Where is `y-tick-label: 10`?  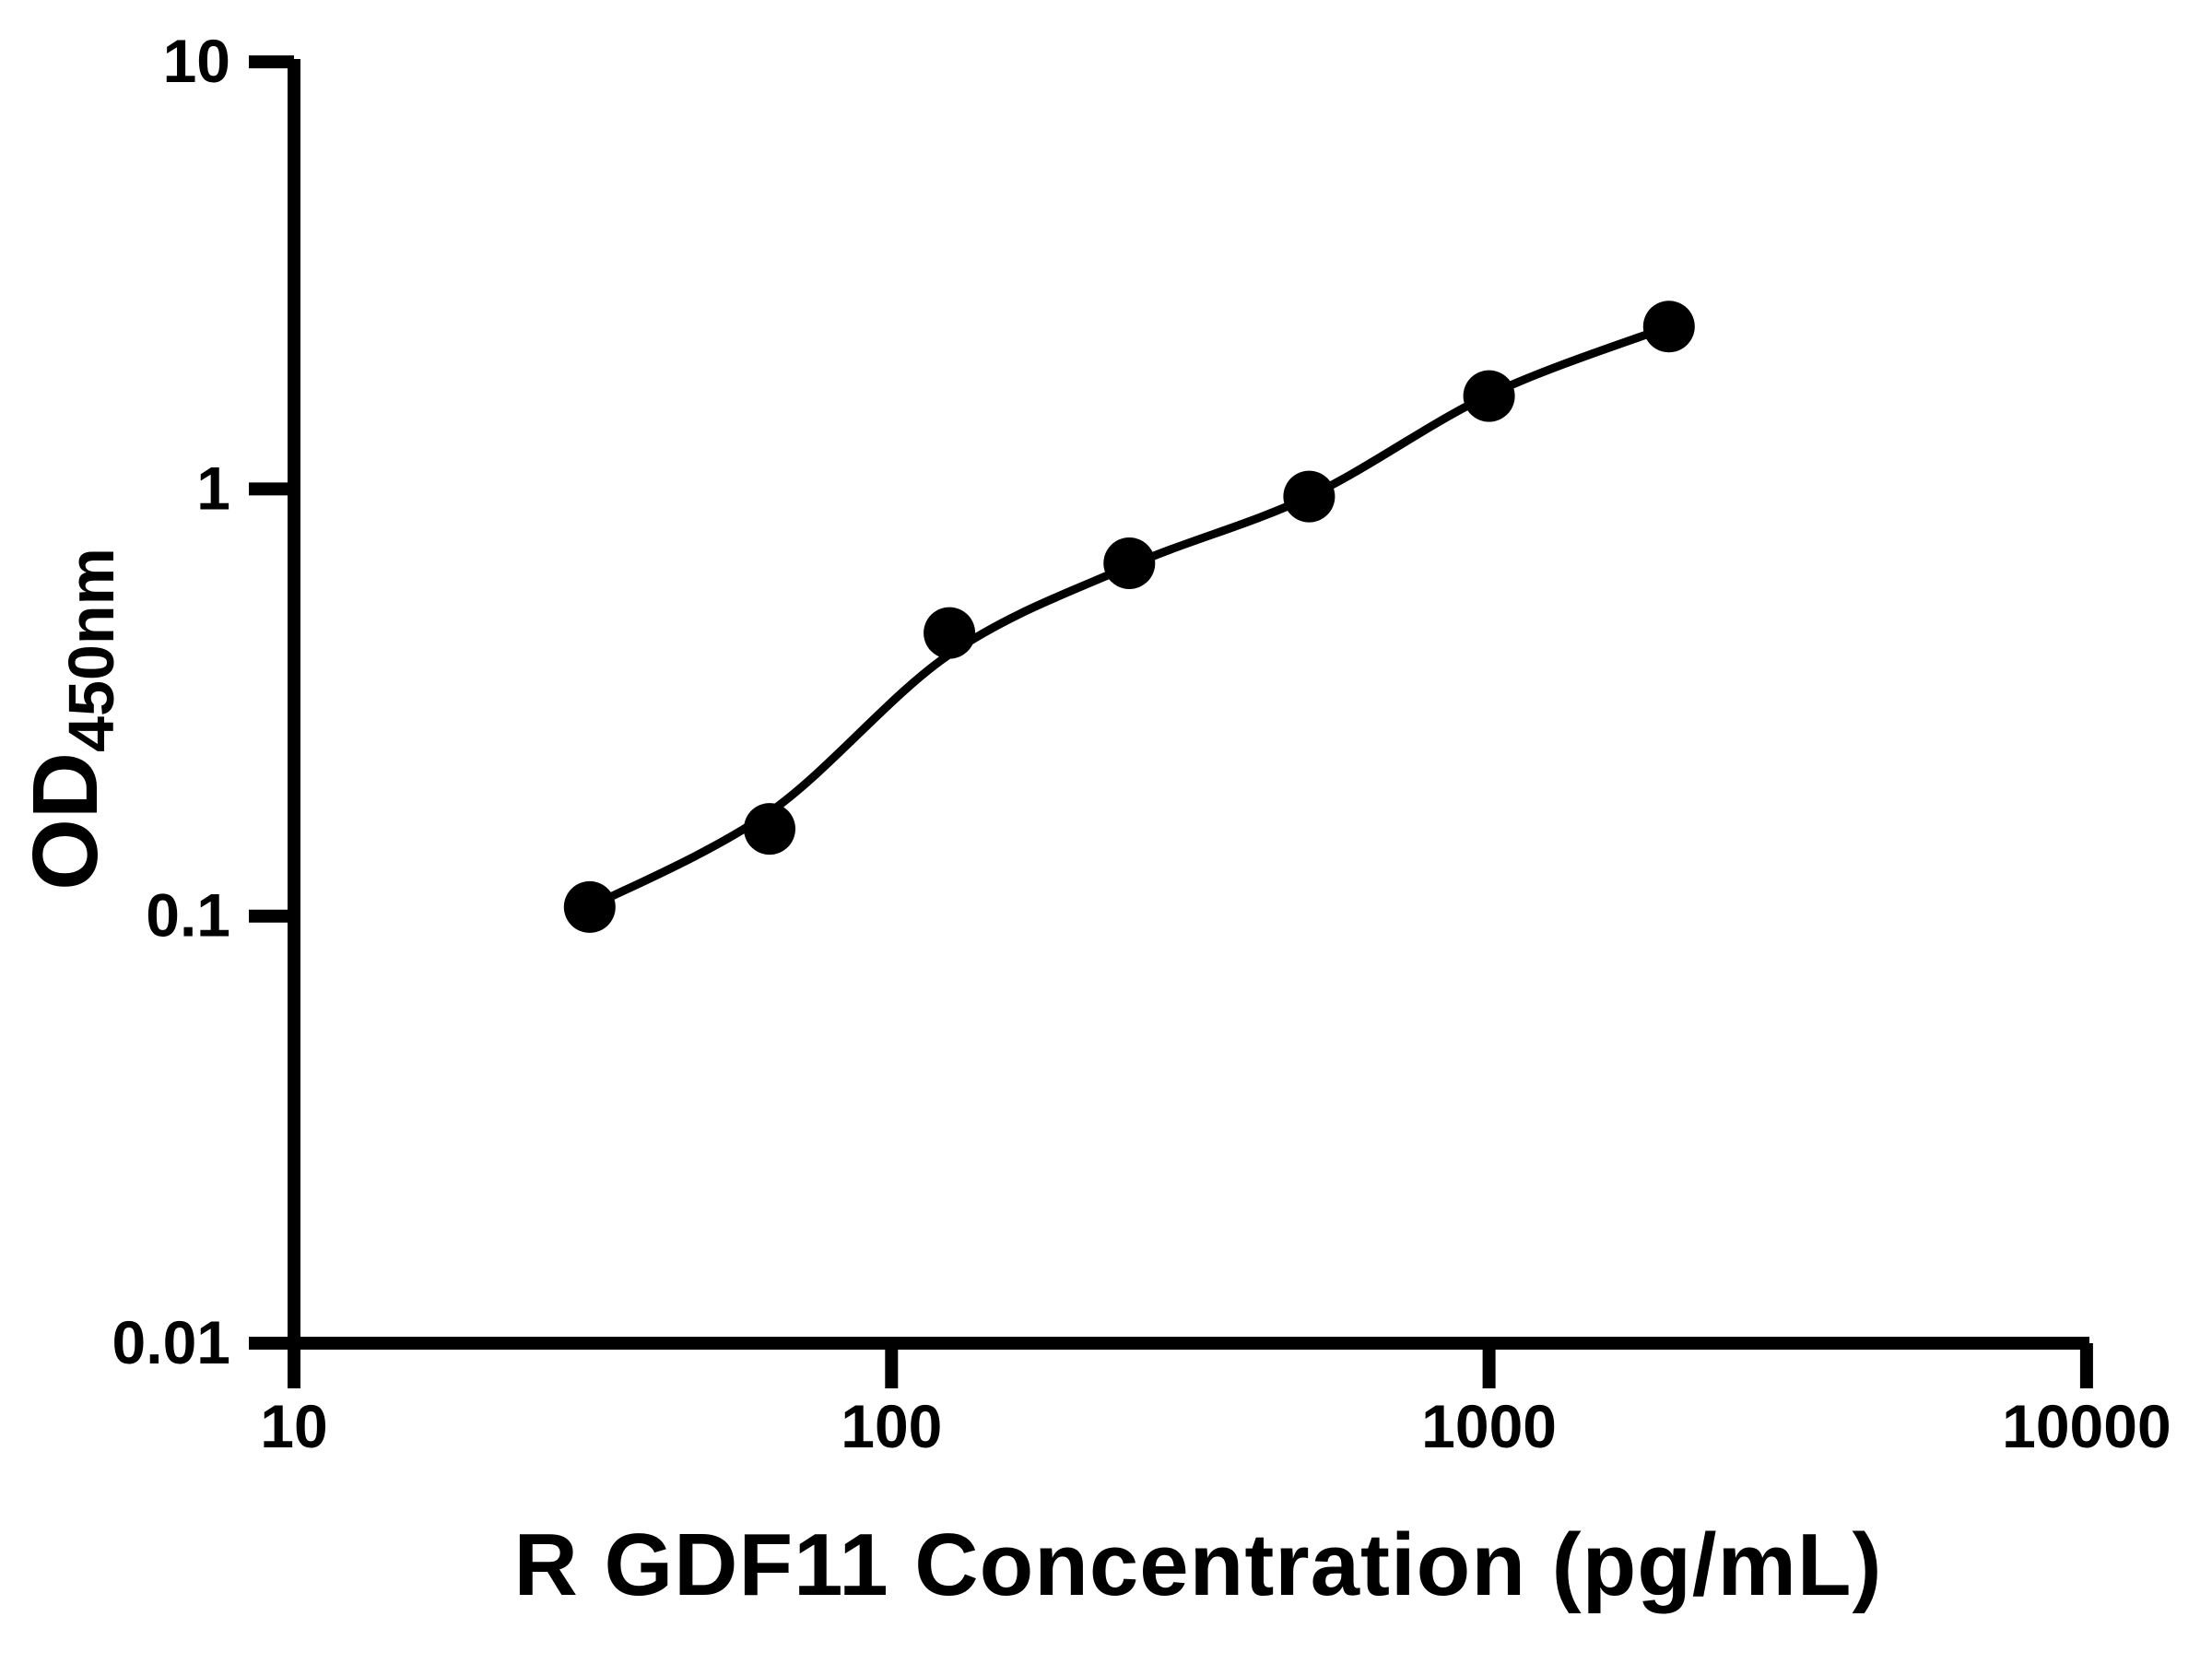 y-tick-label: 10 is located at coordinates (196, 61).